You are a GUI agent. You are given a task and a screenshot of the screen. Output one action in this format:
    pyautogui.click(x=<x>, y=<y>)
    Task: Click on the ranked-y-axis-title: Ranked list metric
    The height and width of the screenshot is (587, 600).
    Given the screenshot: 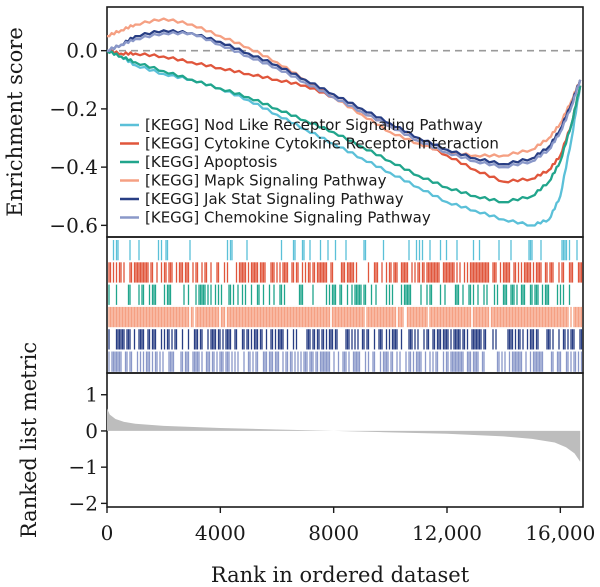 What is the action you would take?
    pyautogui.click(x=29, y=440)
    